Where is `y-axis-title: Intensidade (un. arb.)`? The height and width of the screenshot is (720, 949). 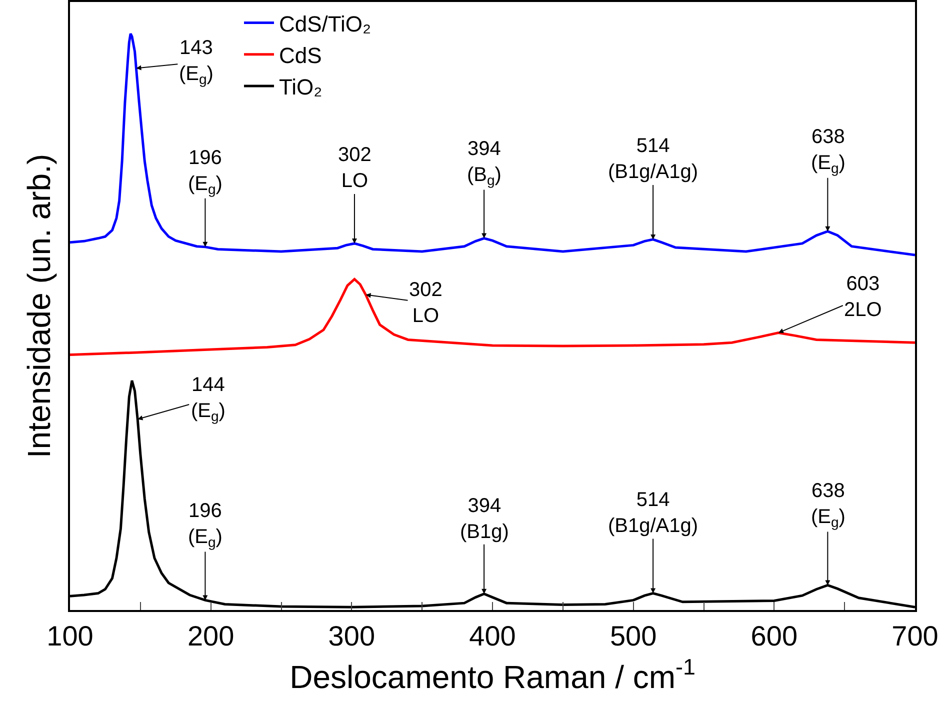 y-axis-title: Intensidade (un. arb.) is located at coordinates (38, 306).